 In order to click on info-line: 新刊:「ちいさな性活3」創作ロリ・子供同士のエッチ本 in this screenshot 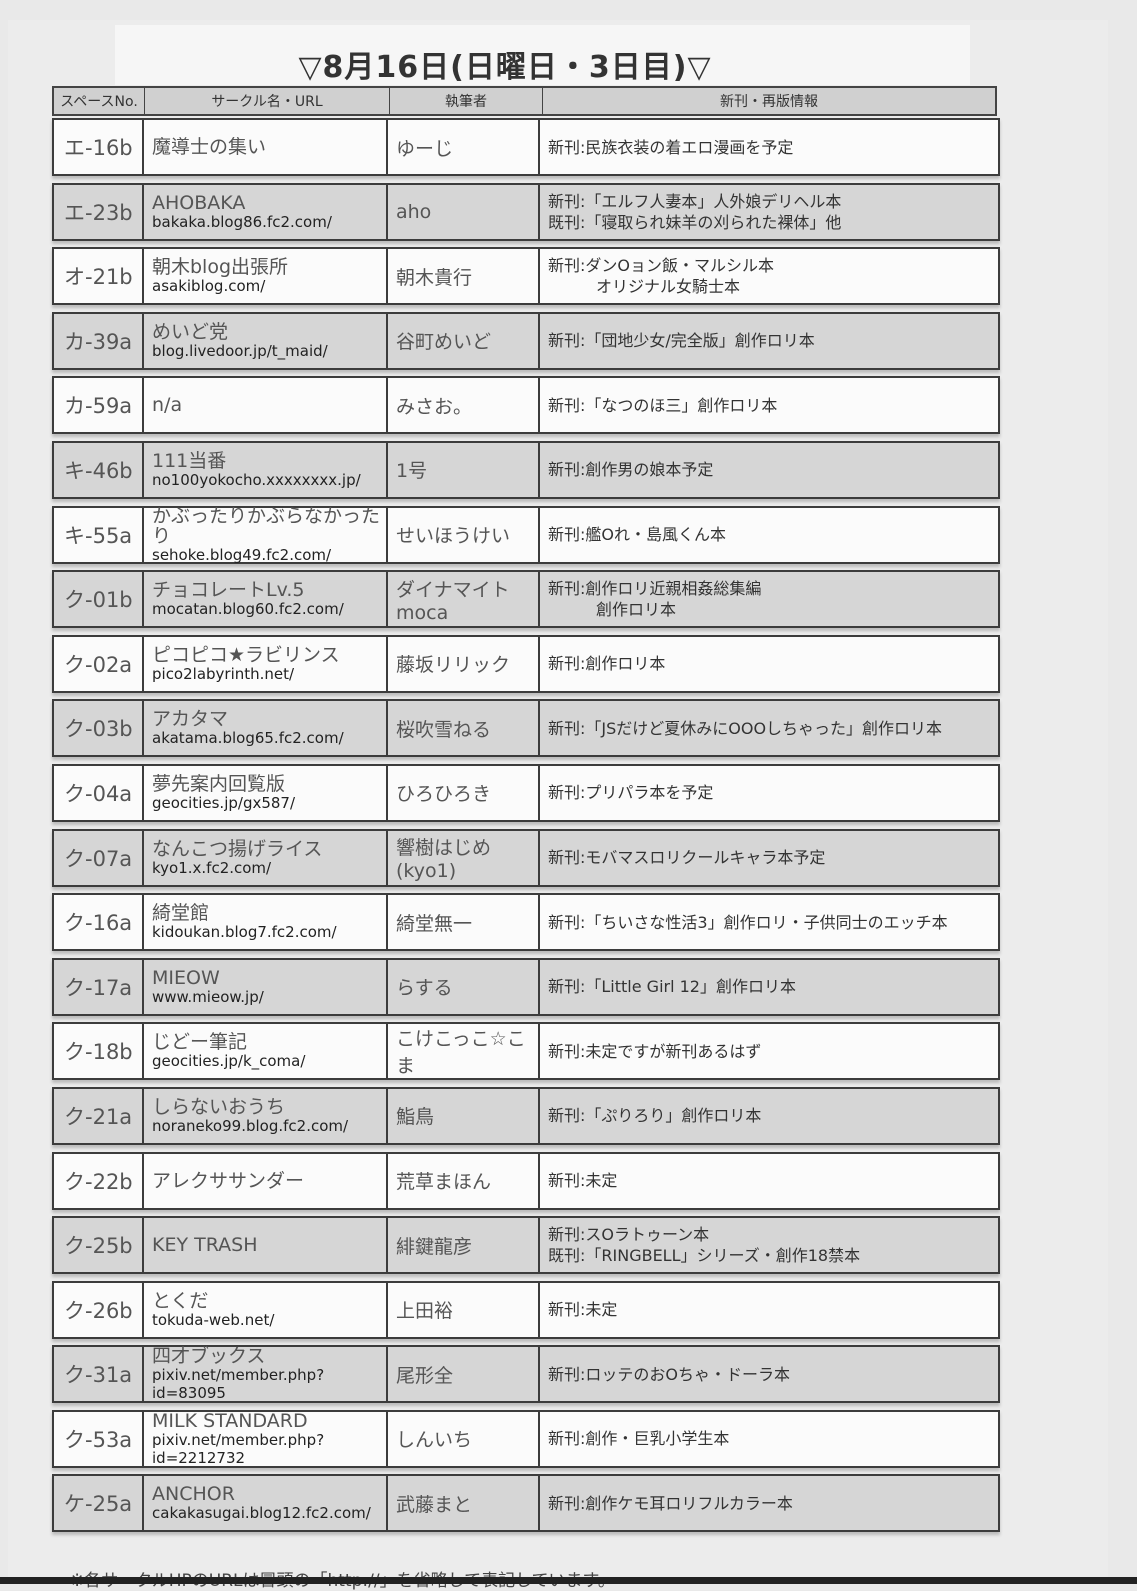, I will do `click(748, 922)`.